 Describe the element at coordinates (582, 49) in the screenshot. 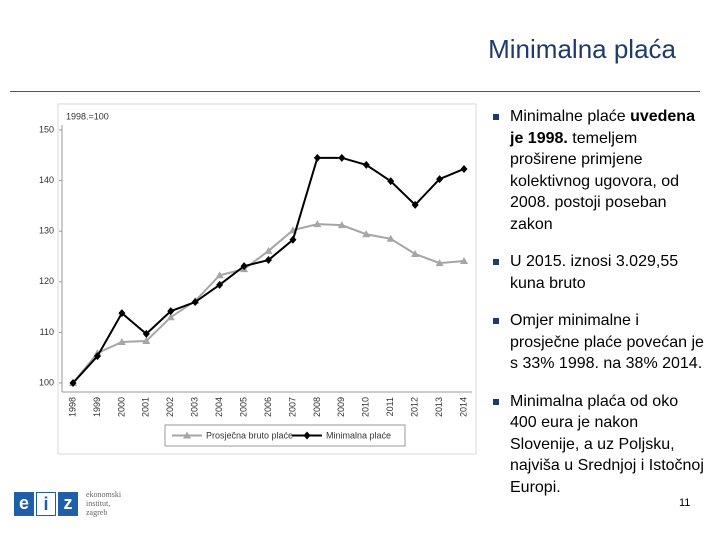

I see `slide-title: Minimalna plaća` at that location.